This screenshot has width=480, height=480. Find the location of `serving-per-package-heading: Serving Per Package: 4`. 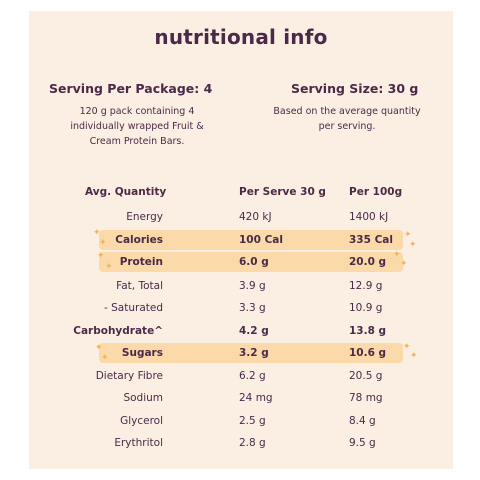

serving-per-package-heading: Serving Per Package: 4 is located at coordinates (131, 88).